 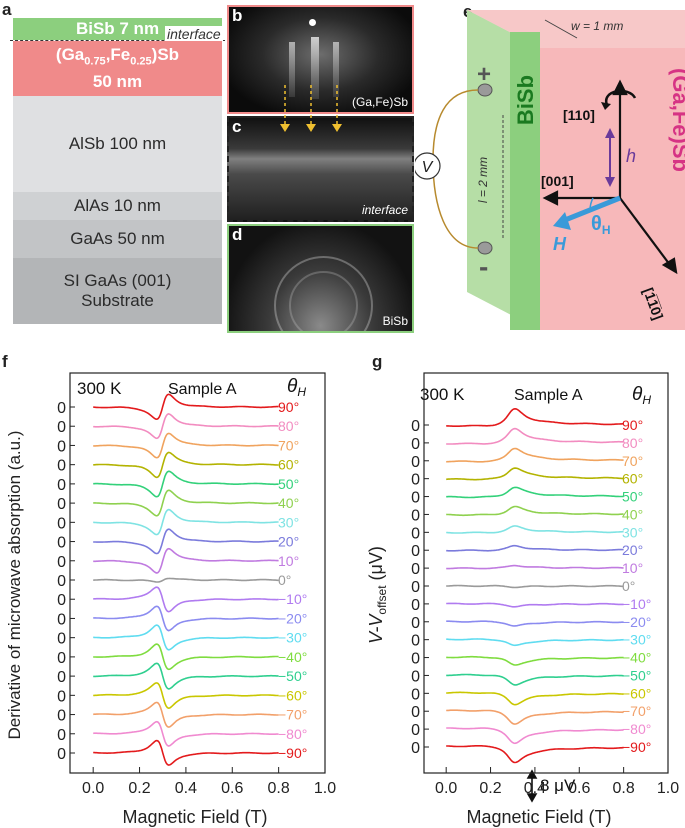 I want to click on series-13: −40° 0, so click(x=182, y=657).